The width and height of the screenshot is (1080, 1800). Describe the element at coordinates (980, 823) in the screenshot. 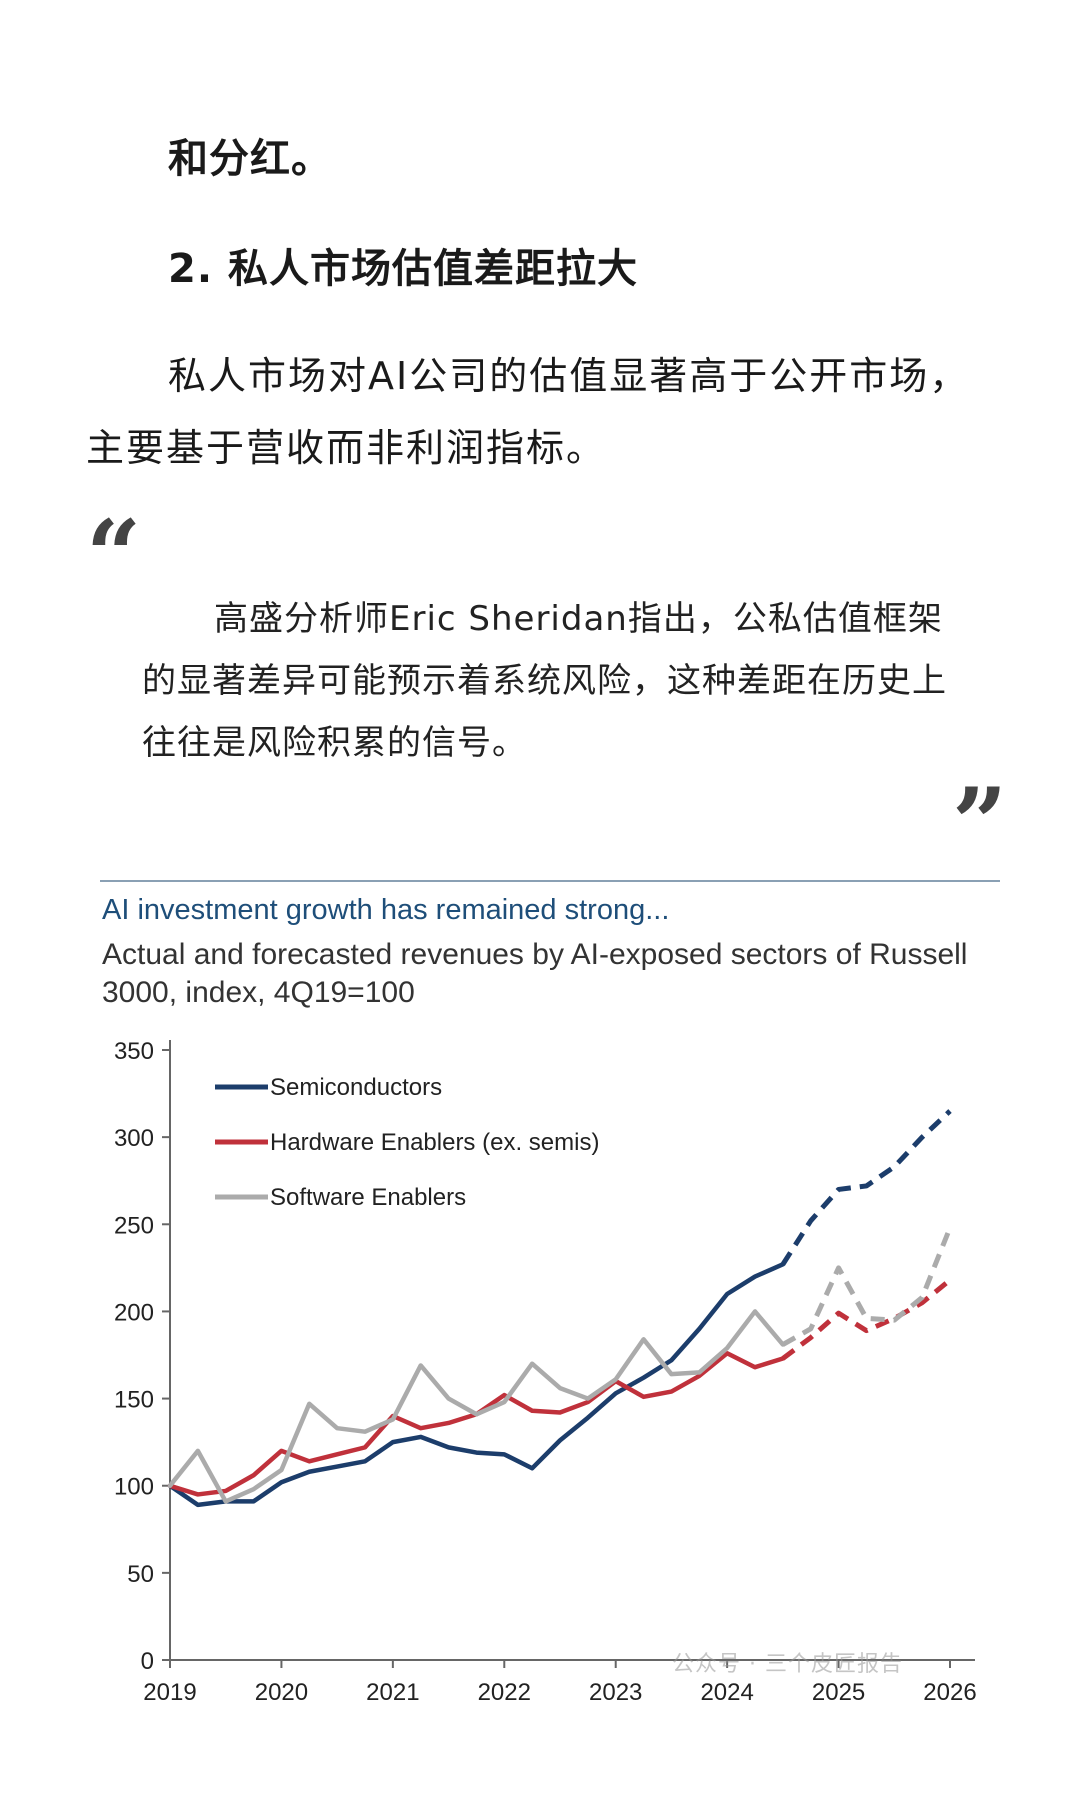

I see `close-quote-icon: ”` at that location.